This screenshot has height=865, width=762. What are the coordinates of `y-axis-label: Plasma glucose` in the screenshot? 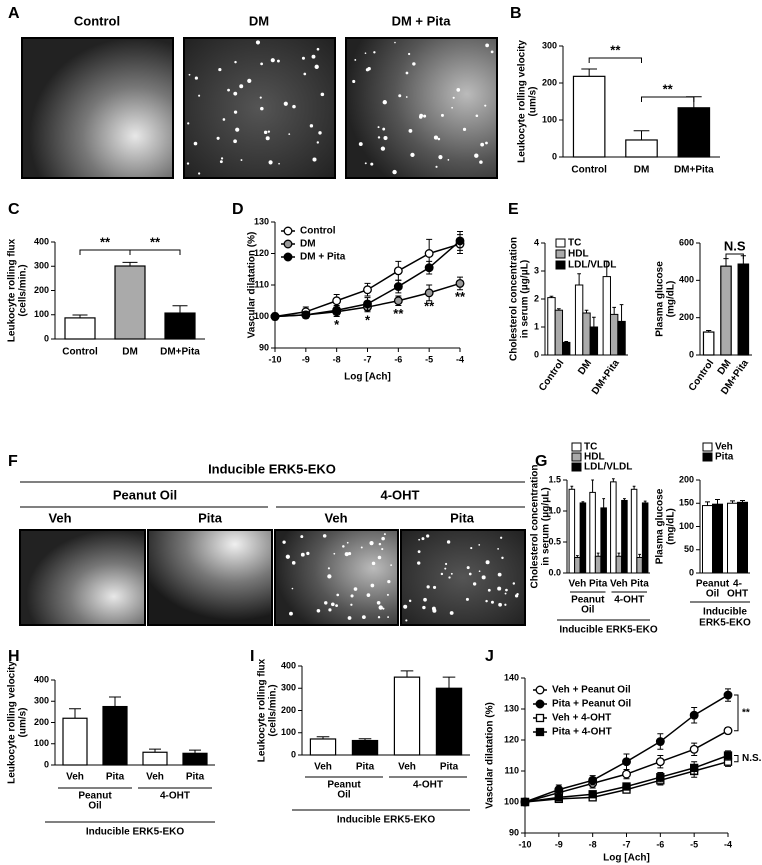 It's located at (660, 299).